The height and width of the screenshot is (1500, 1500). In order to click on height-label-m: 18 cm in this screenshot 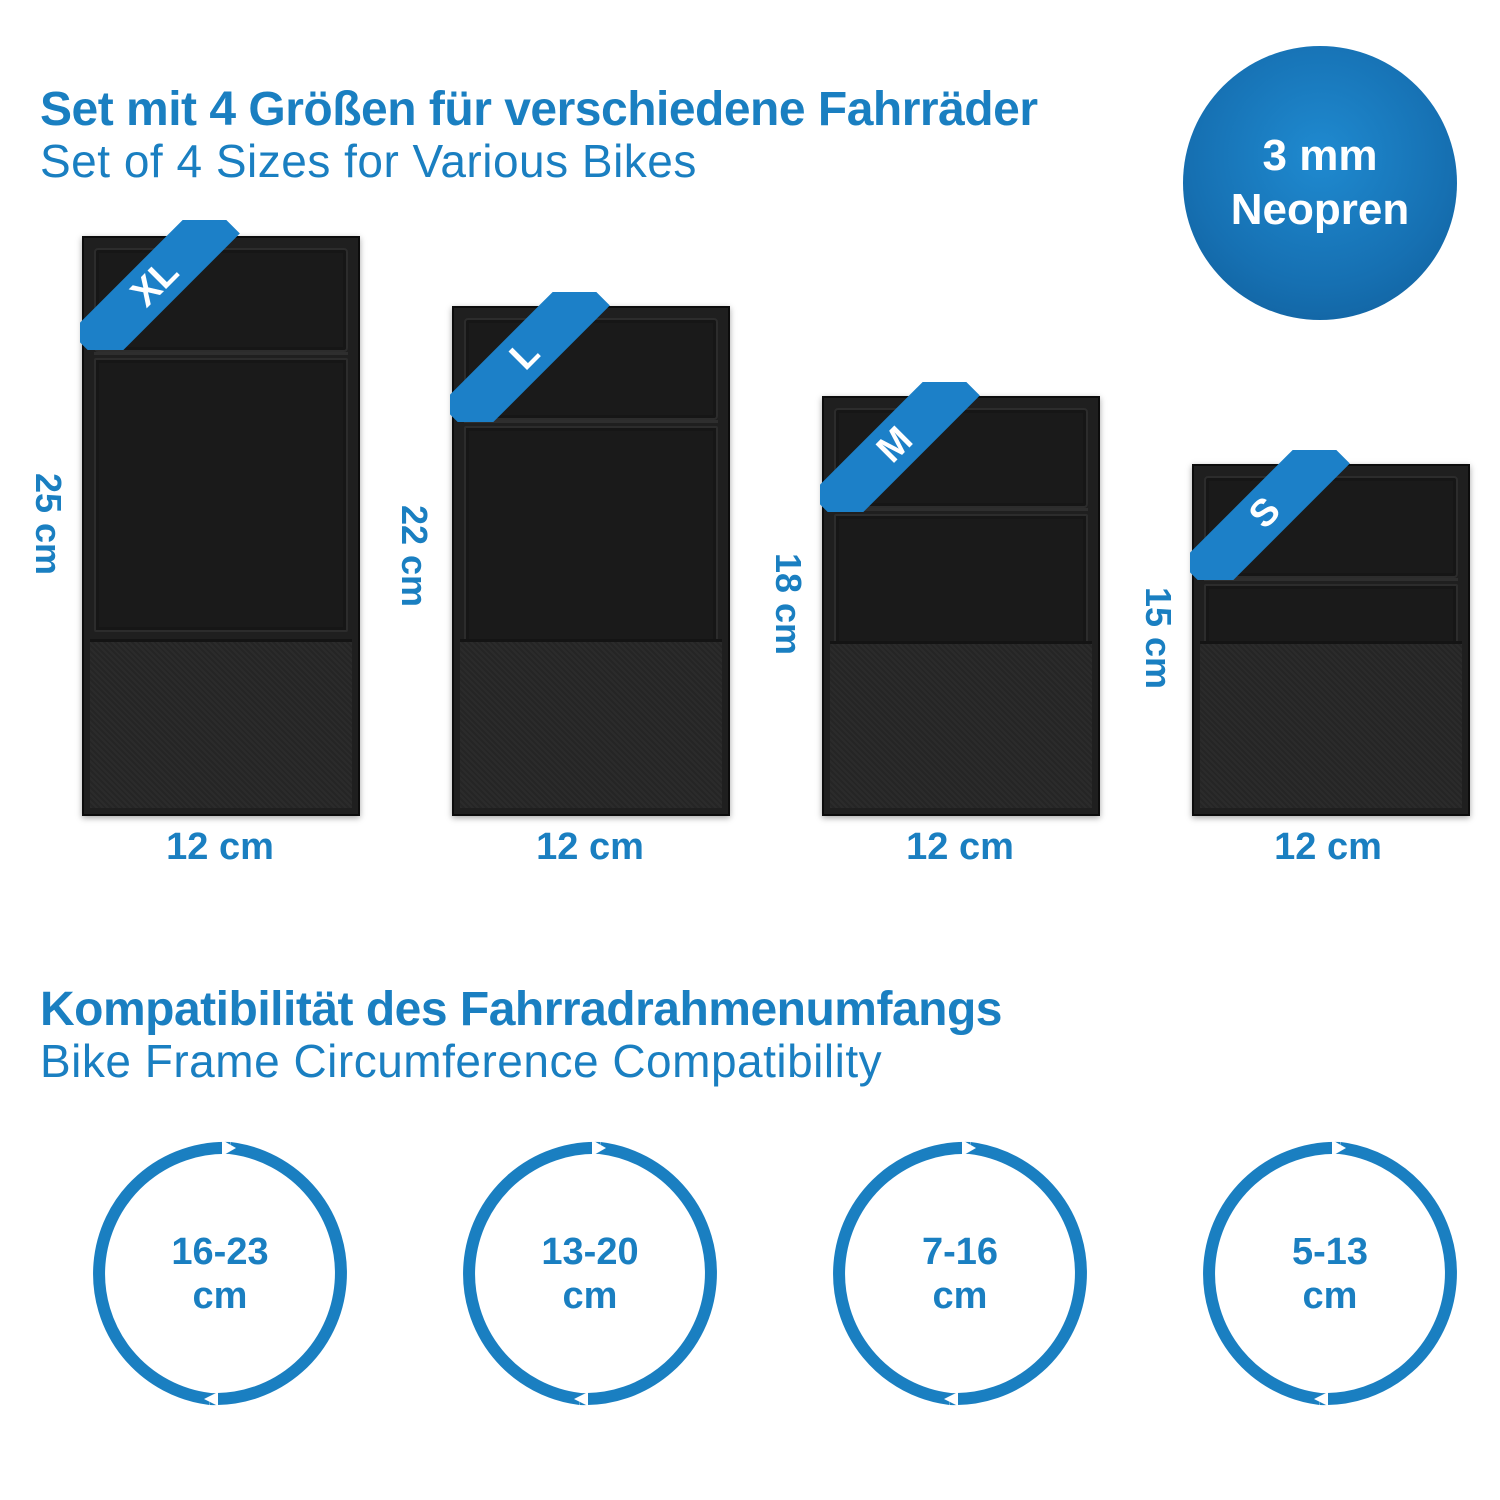, I will do `click(788, 604)`.